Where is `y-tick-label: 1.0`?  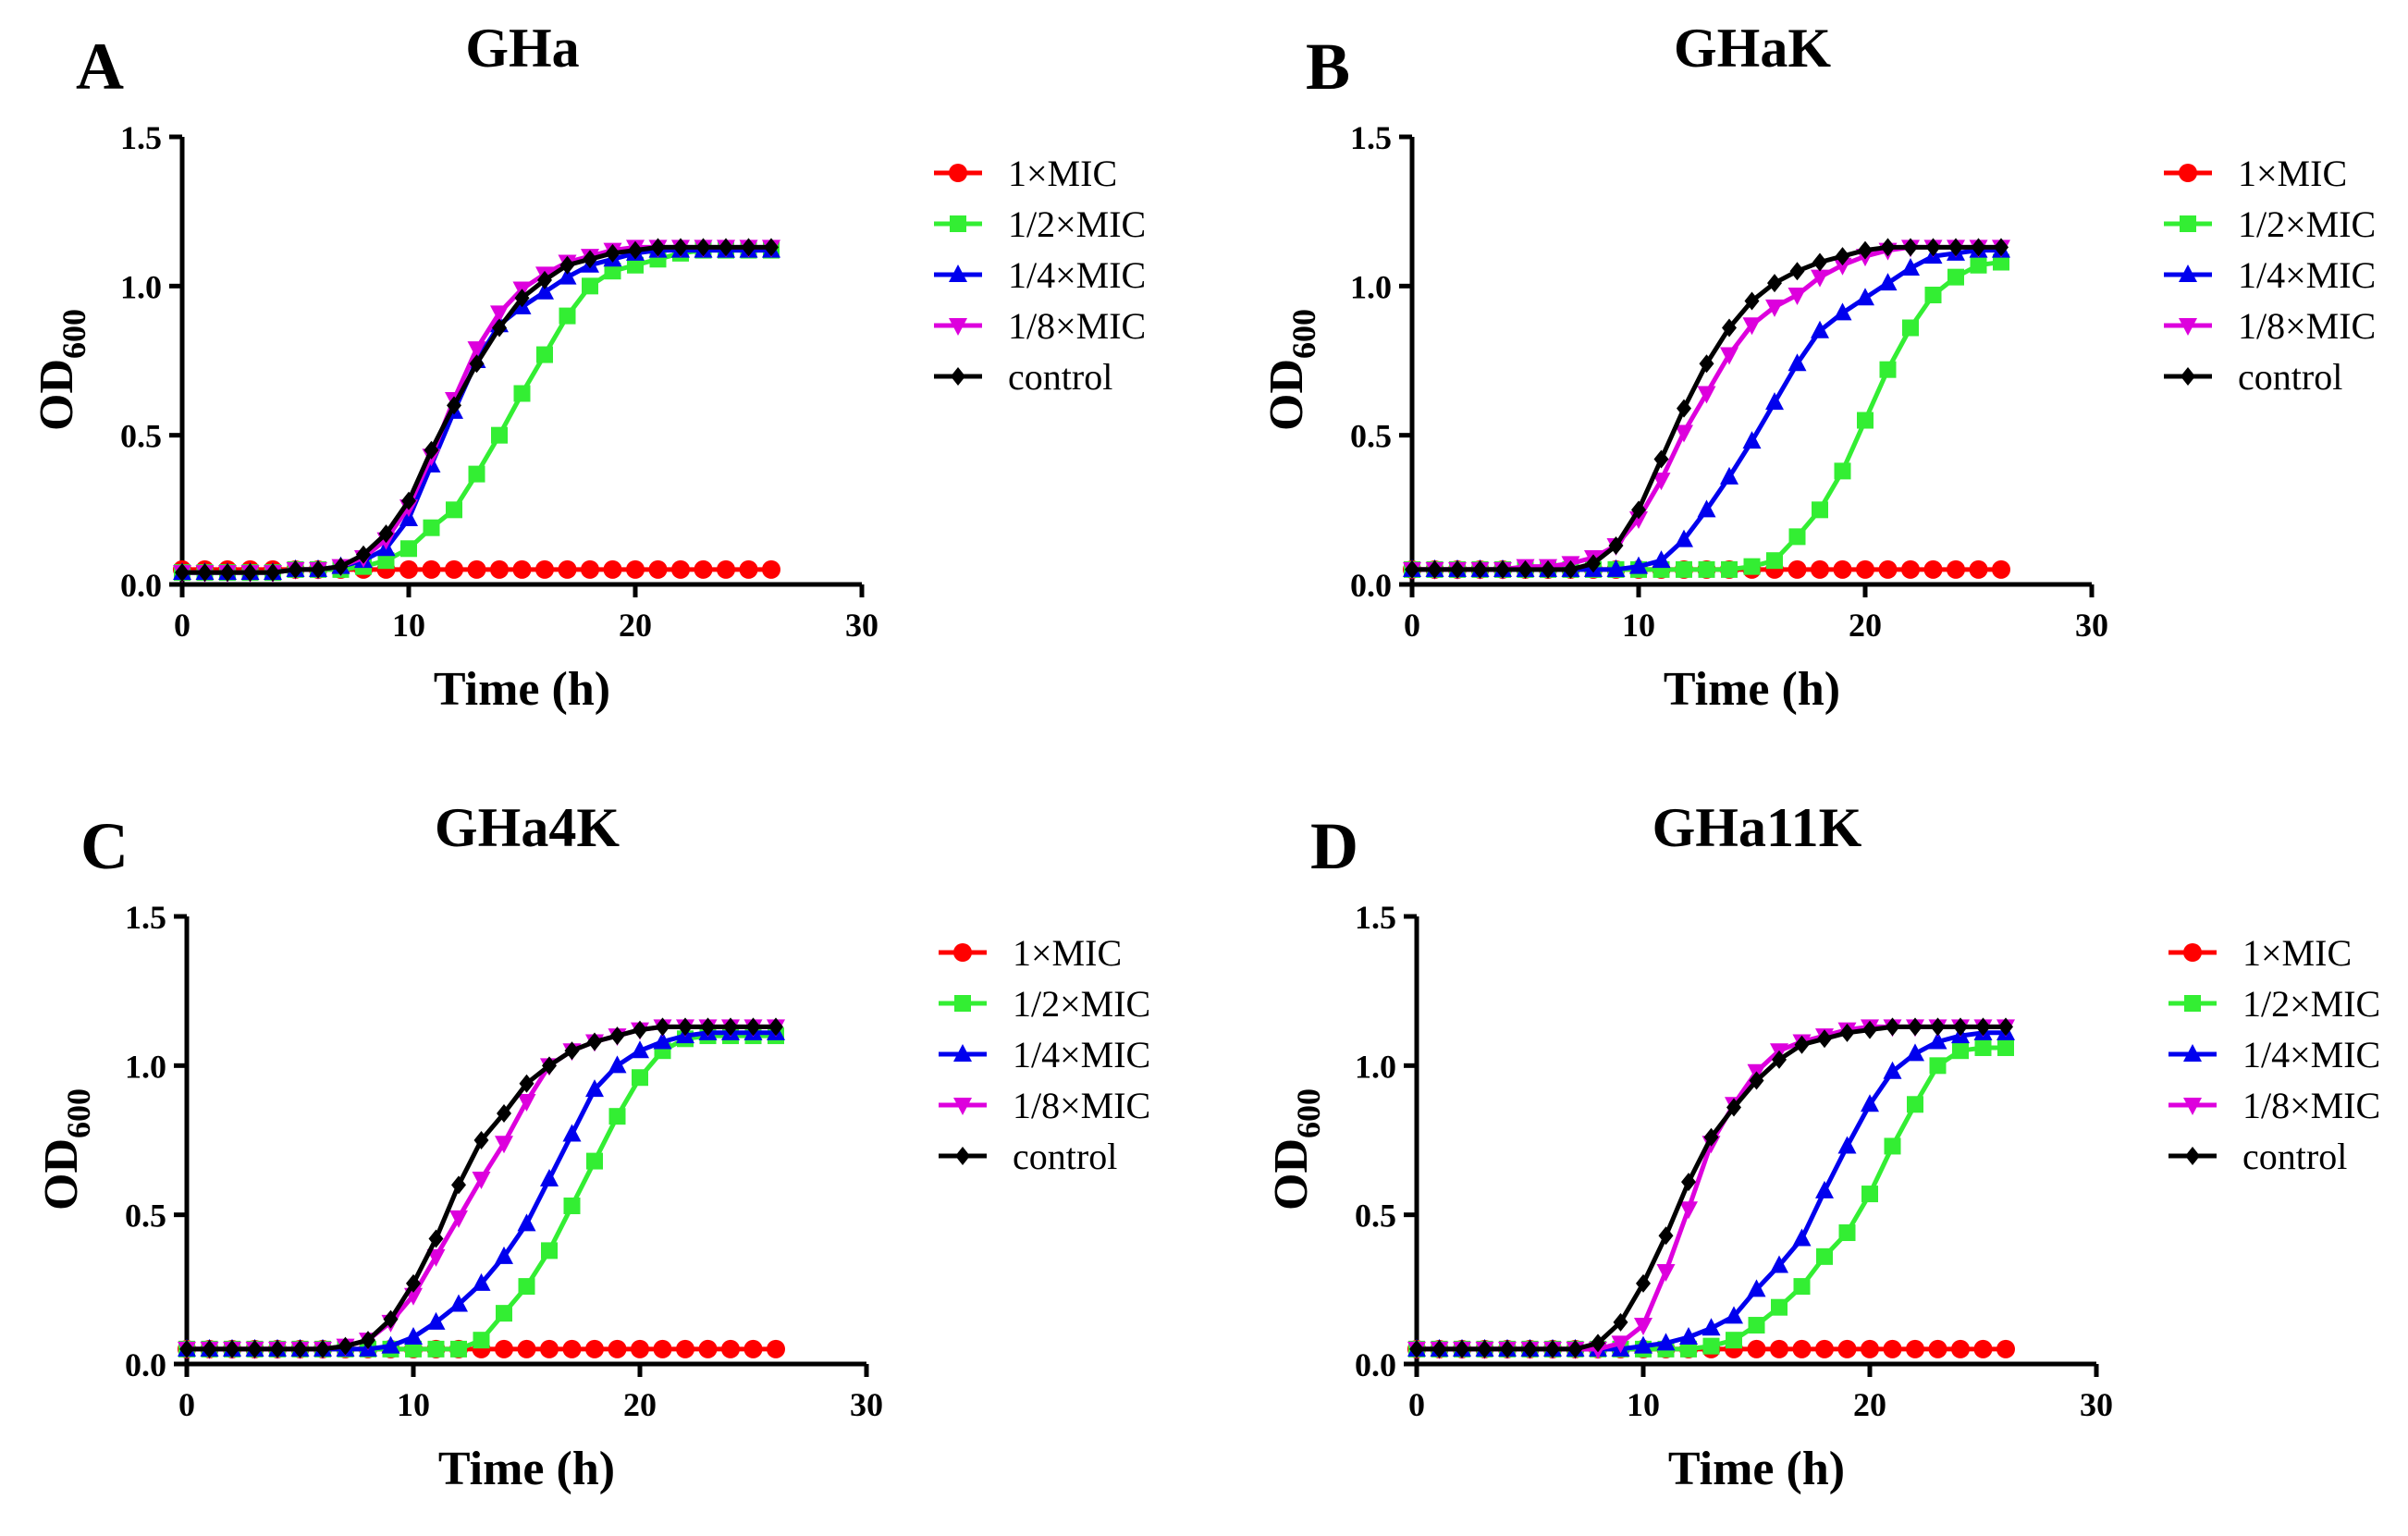
y-tick-label: 1.0 is located at coordinates (1375, 1066).